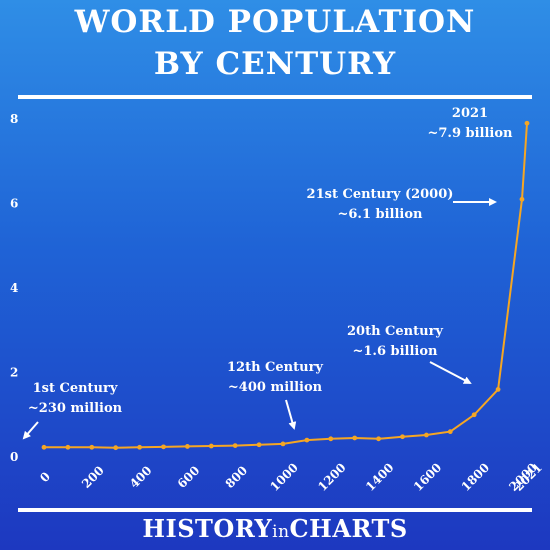 This screenshot has height=550, width=550. What do you see at coordinates (14, 457) in the screenshot?
I see `y-tick-label: 0` at bounding box center [14, 457].